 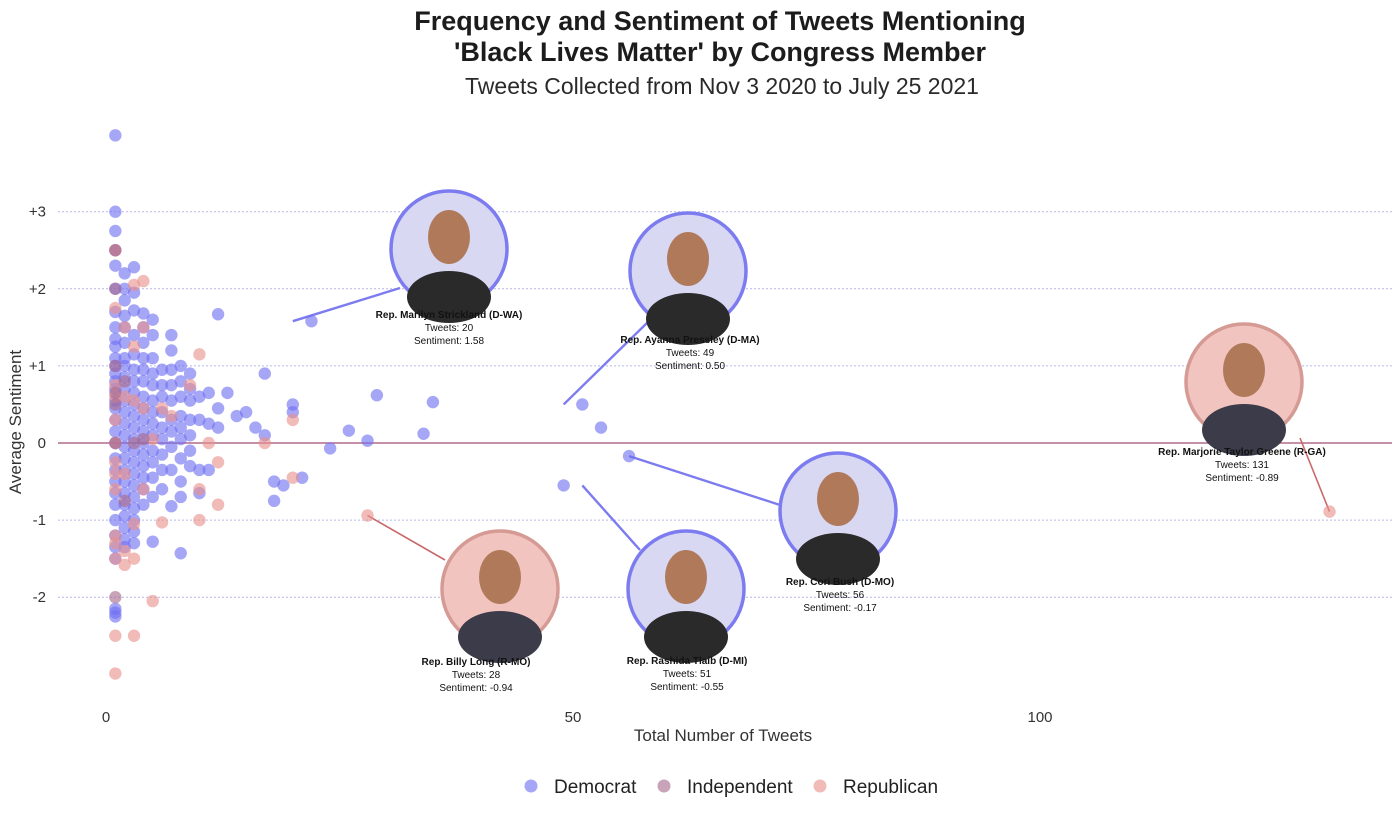 I want to click on annotation-tweets: Tweets: 20, so click(x=449, y=328).